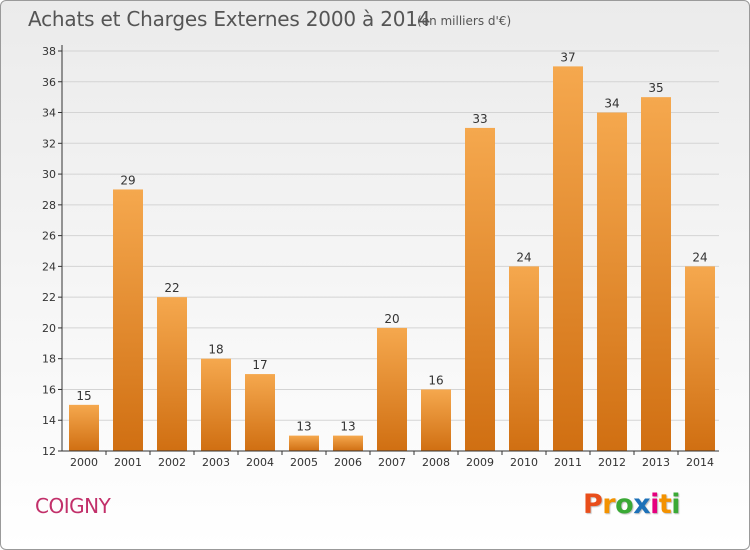 This screenshot has width=750, height=550. What do you see at coordinates (49, 174) in the screenshot?
I see `y-tick-label: 30` at bounding box center [49, 174].